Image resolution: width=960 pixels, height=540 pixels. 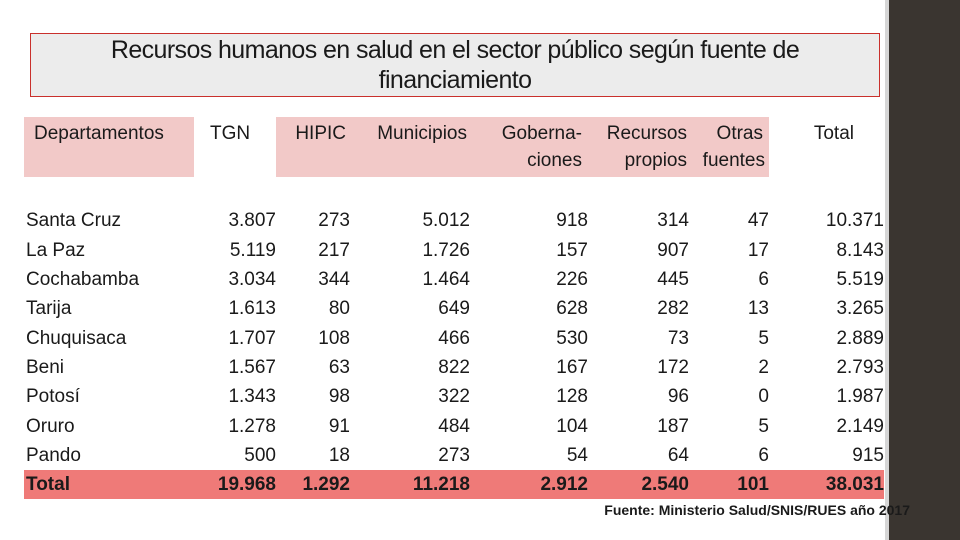 What do you see at coordinates (826, 147) in the screenshot?
I see `header-total: Total` at bounding box center [826, 147].